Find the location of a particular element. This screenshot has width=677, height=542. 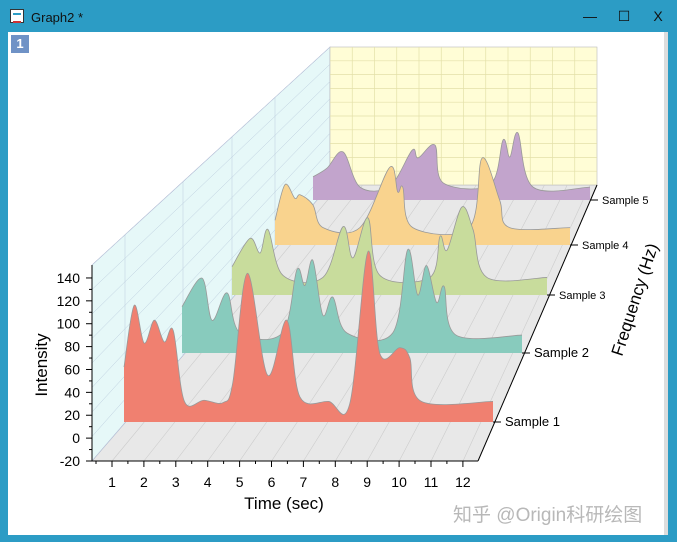

x-tick-label: 2 is located at coordinates (144, 482).